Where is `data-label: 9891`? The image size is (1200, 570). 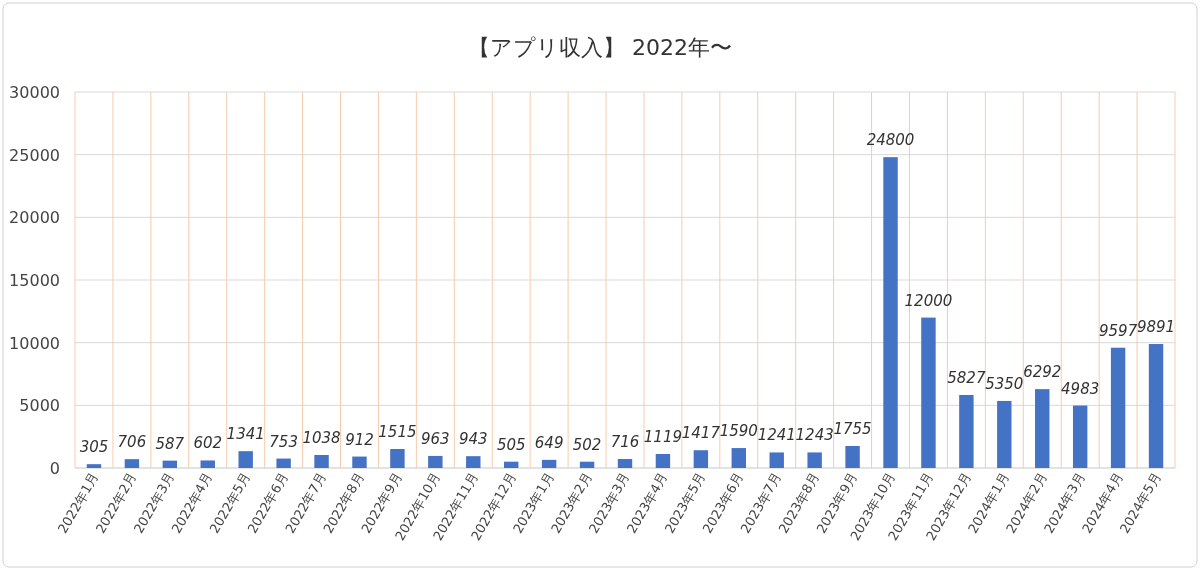
data-label: 9891 is located at coordinates (1156, 327).